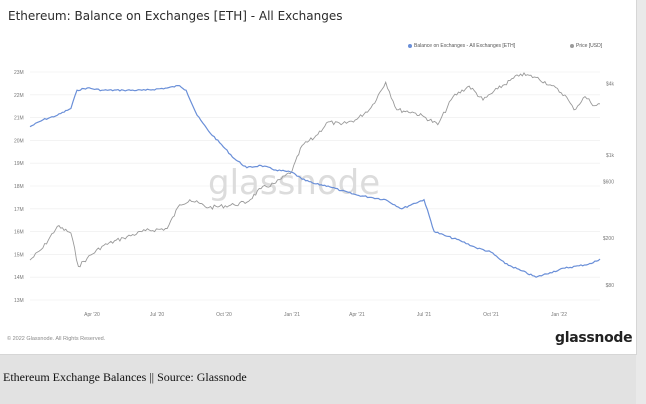 Image resolution: width=646 pixels, height=404 pixels. I want to click on x-axis-tick-label: Oct '20, so click(224, 315).